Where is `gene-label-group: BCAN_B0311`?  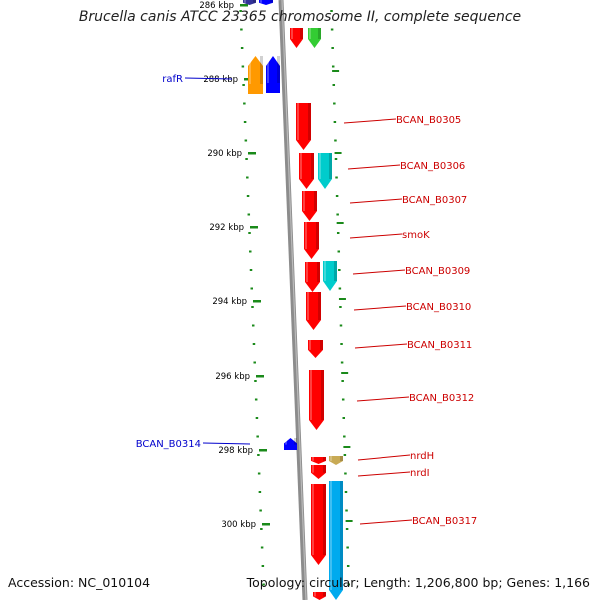
gene-label-group: BCAN_B0311 is located at coordinates (413, 345).